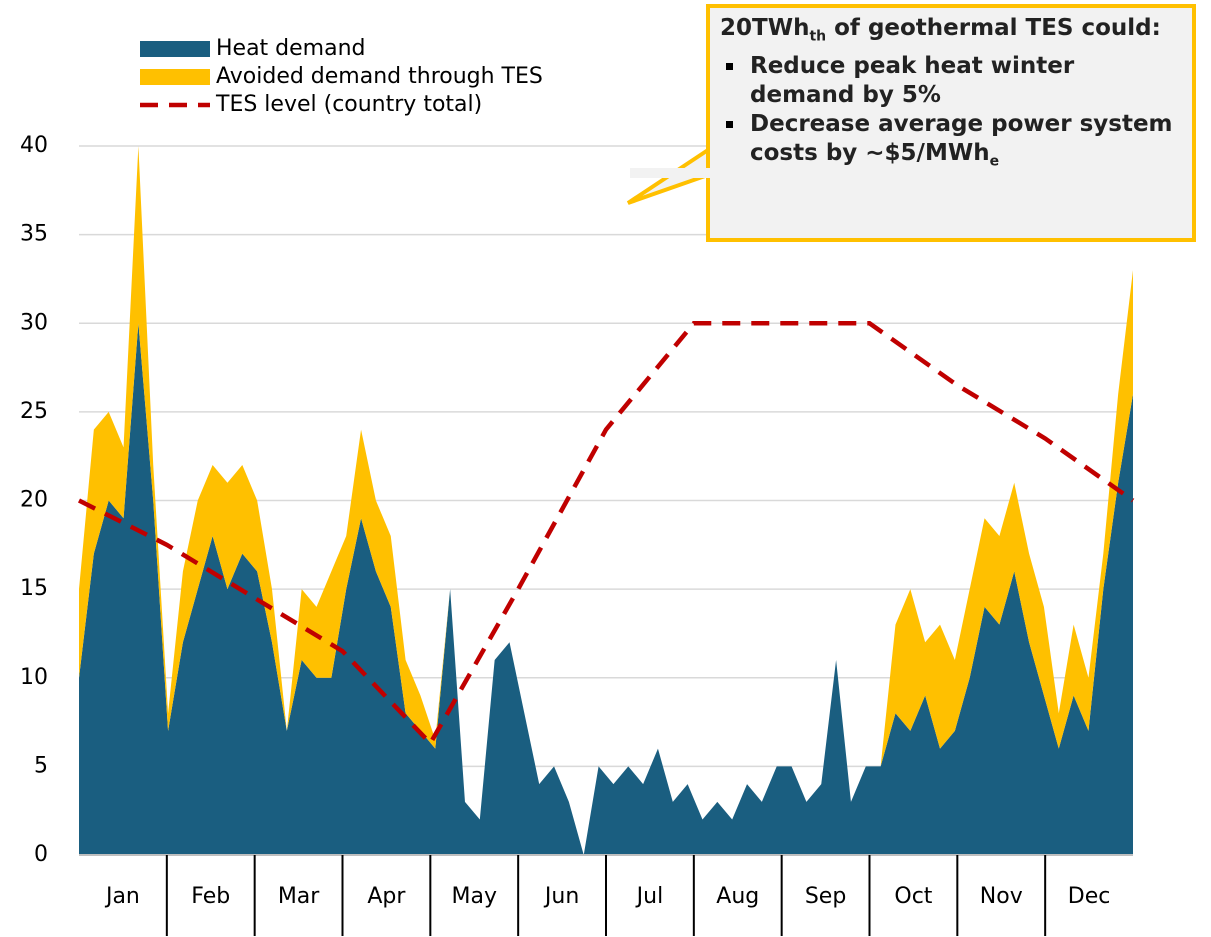 This screenshot has width=1211, height=937. Describe the element at coordinates (737, 896) in the screenshot. I see `x-tick-label: Aug` at that location.